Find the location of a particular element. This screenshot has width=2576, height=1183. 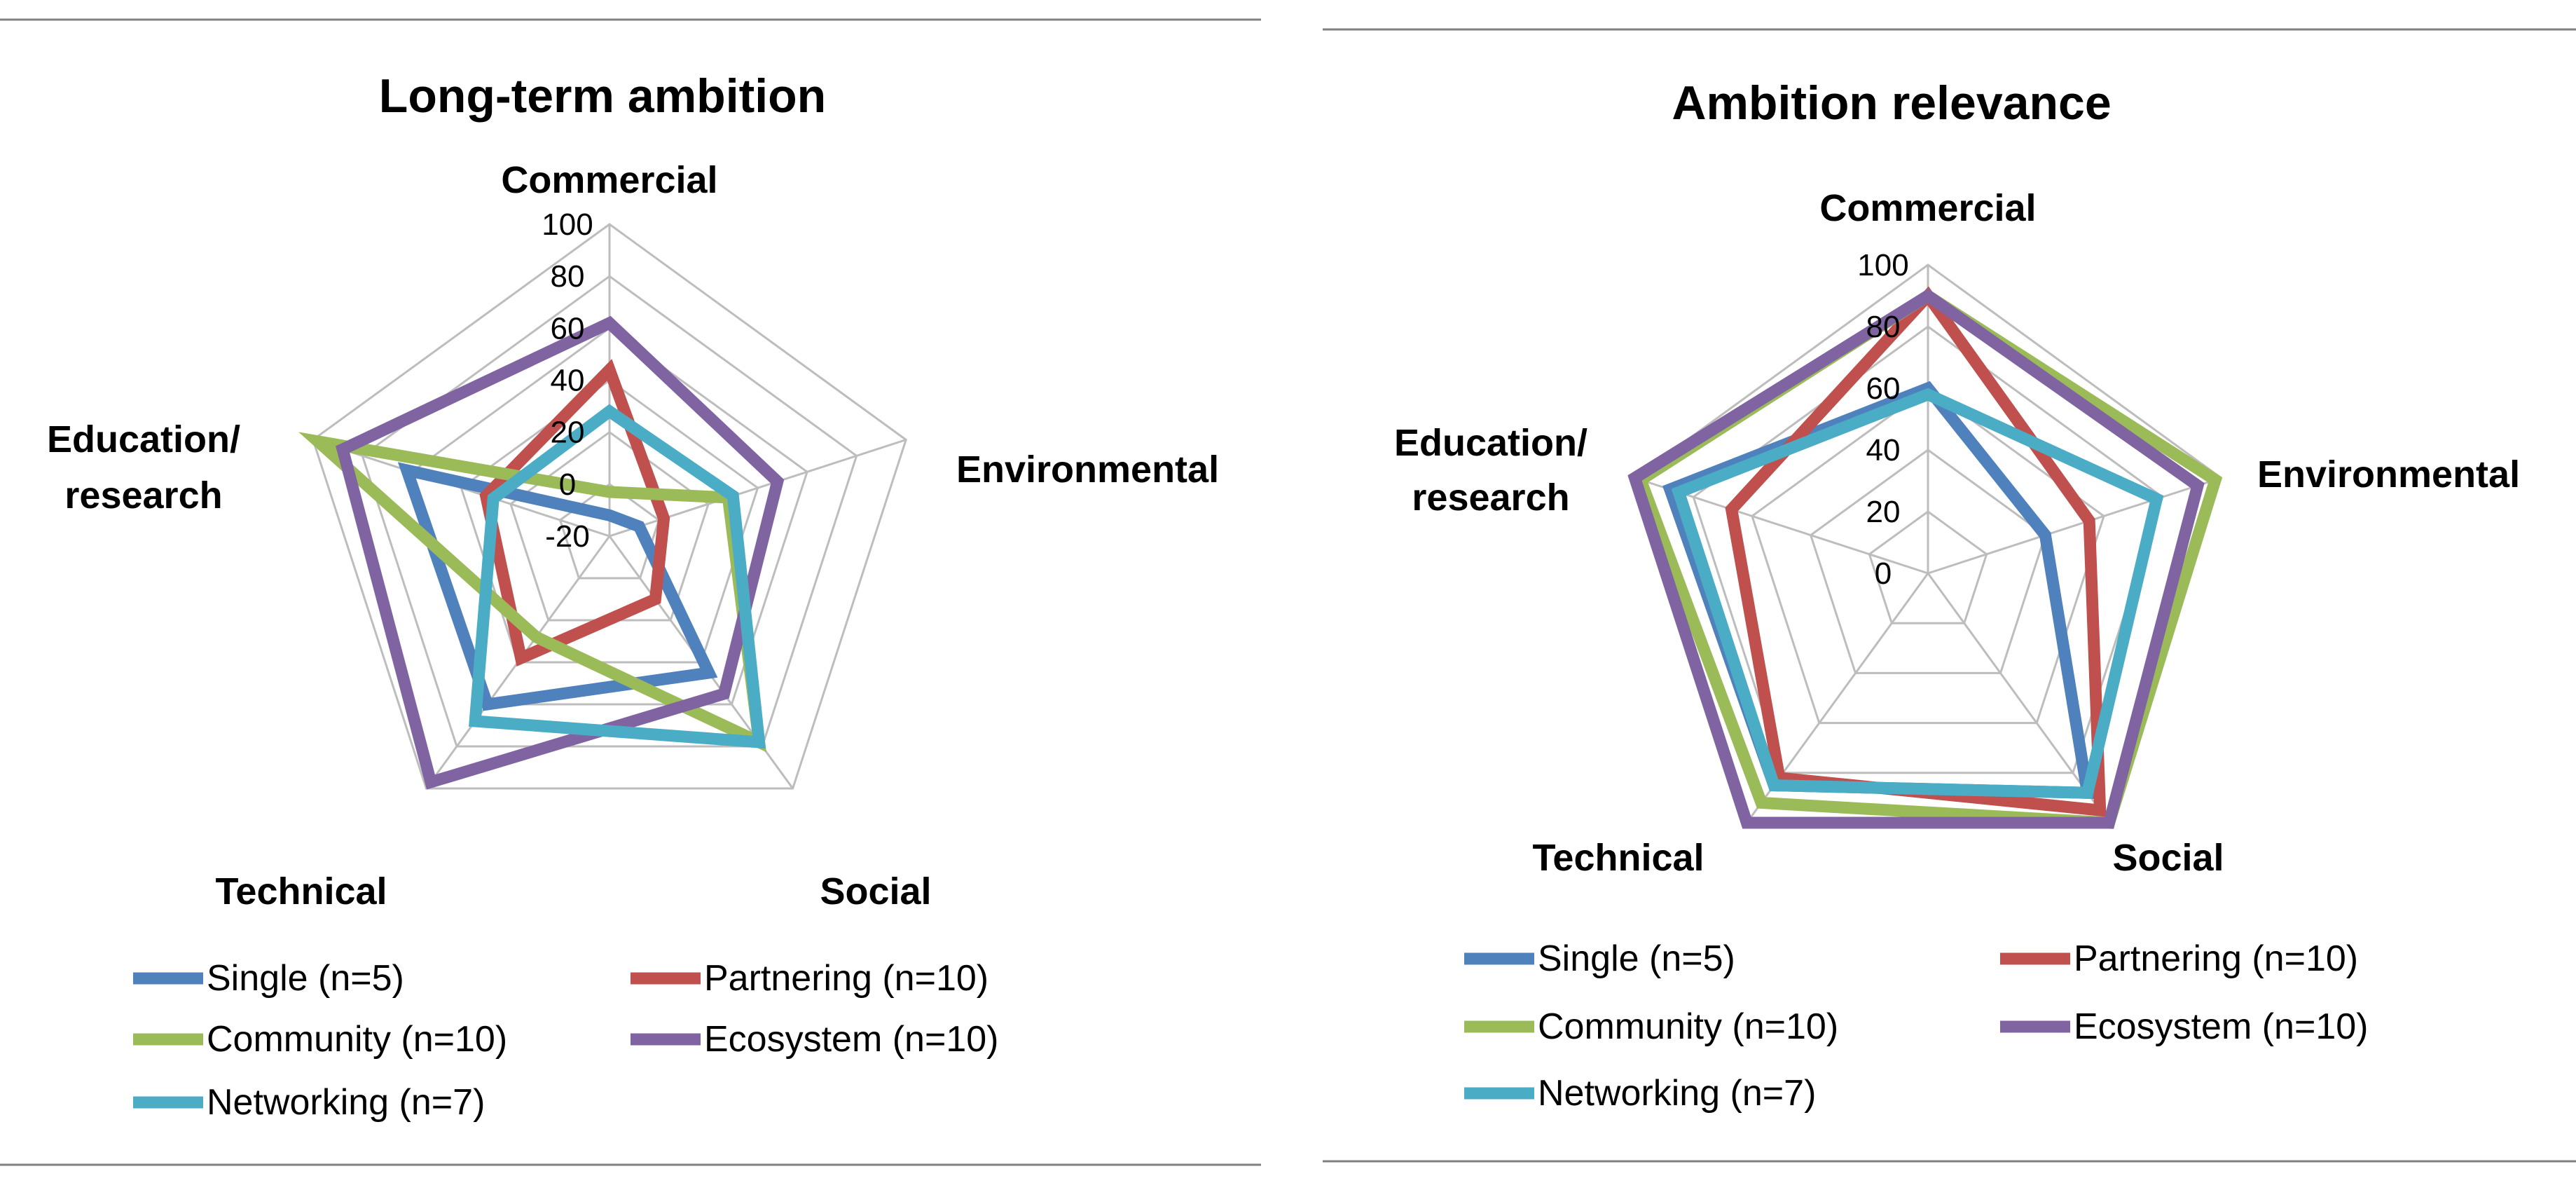

tick-label: -20 is located at coordinates (567, 536).